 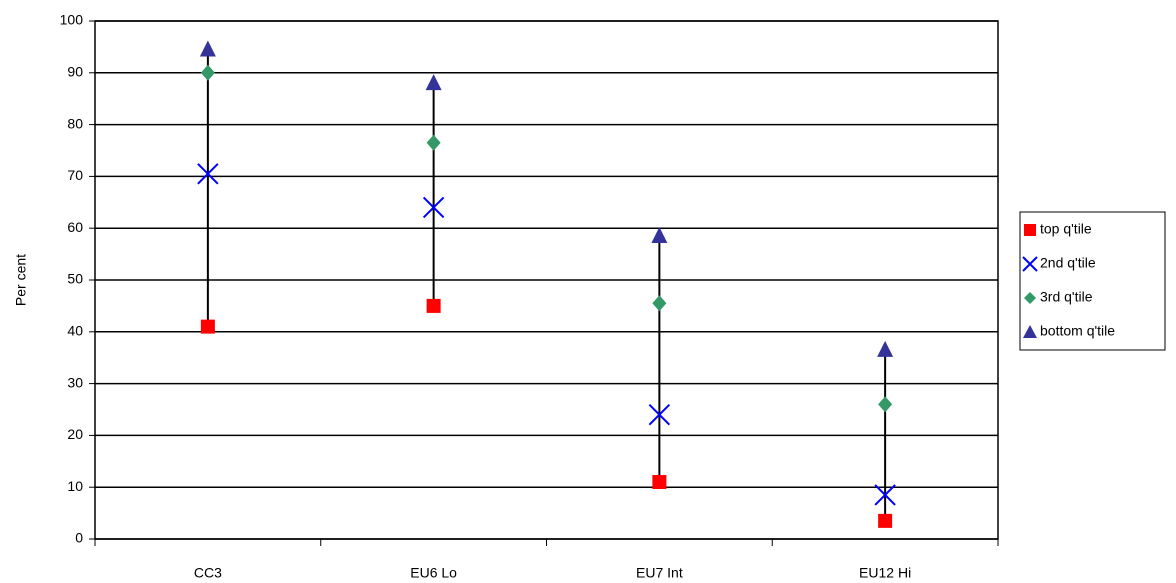 What do you see at coordinates (75, 434) in the screenshot?
I see `y-tick-label: 20` at bounding box center [75, 434].